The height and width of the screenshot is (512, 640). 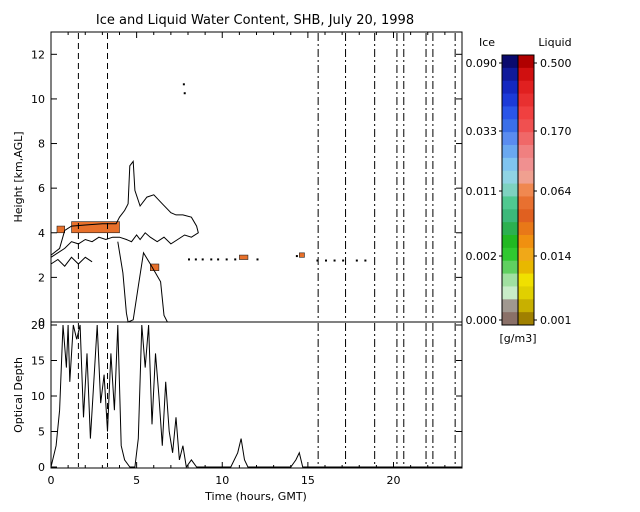 What do you see at coordinates (482, 131) in the screenshot?
I see `ice-tick-label-1: 0.033` at bounding box center [482, 131].